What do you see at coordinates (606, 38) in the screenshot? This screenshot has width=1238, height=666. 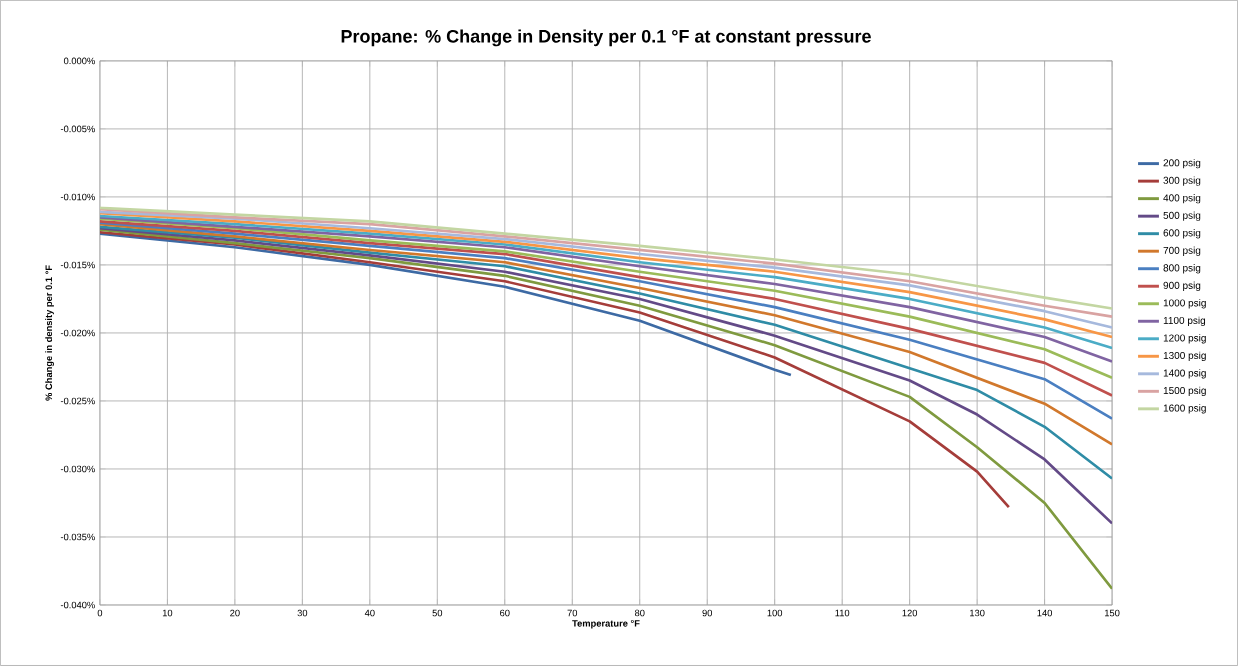 I see `chart-title: Propane: % Change in Density per 0.1 °F at constant pressure` at bounding box center [606, 38].